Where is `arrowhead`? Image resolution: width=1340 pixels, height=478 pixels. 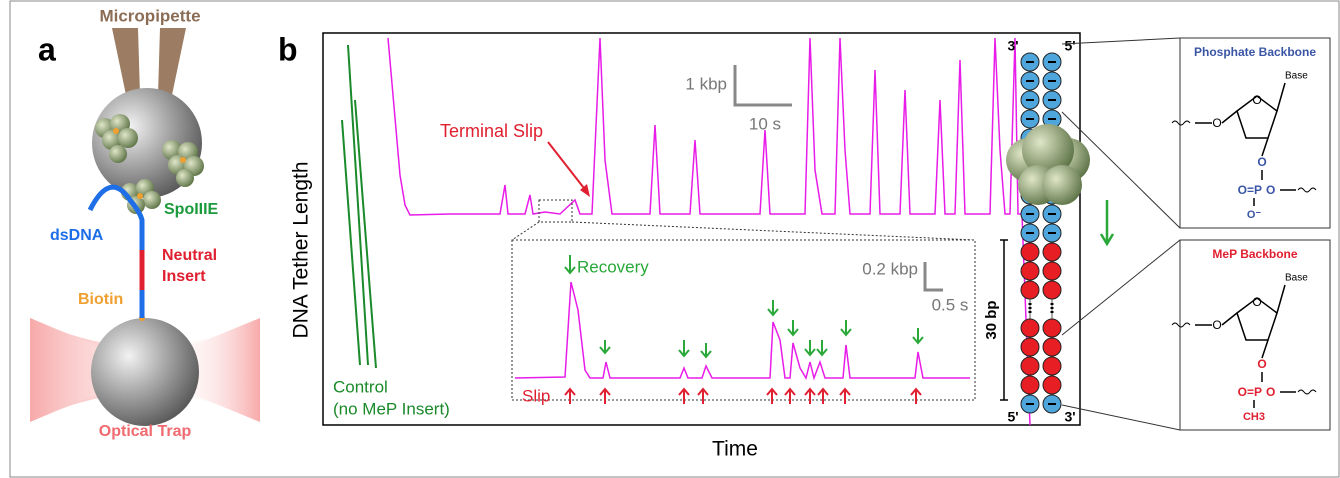
arrowhead is located at coordinates (585, 190).